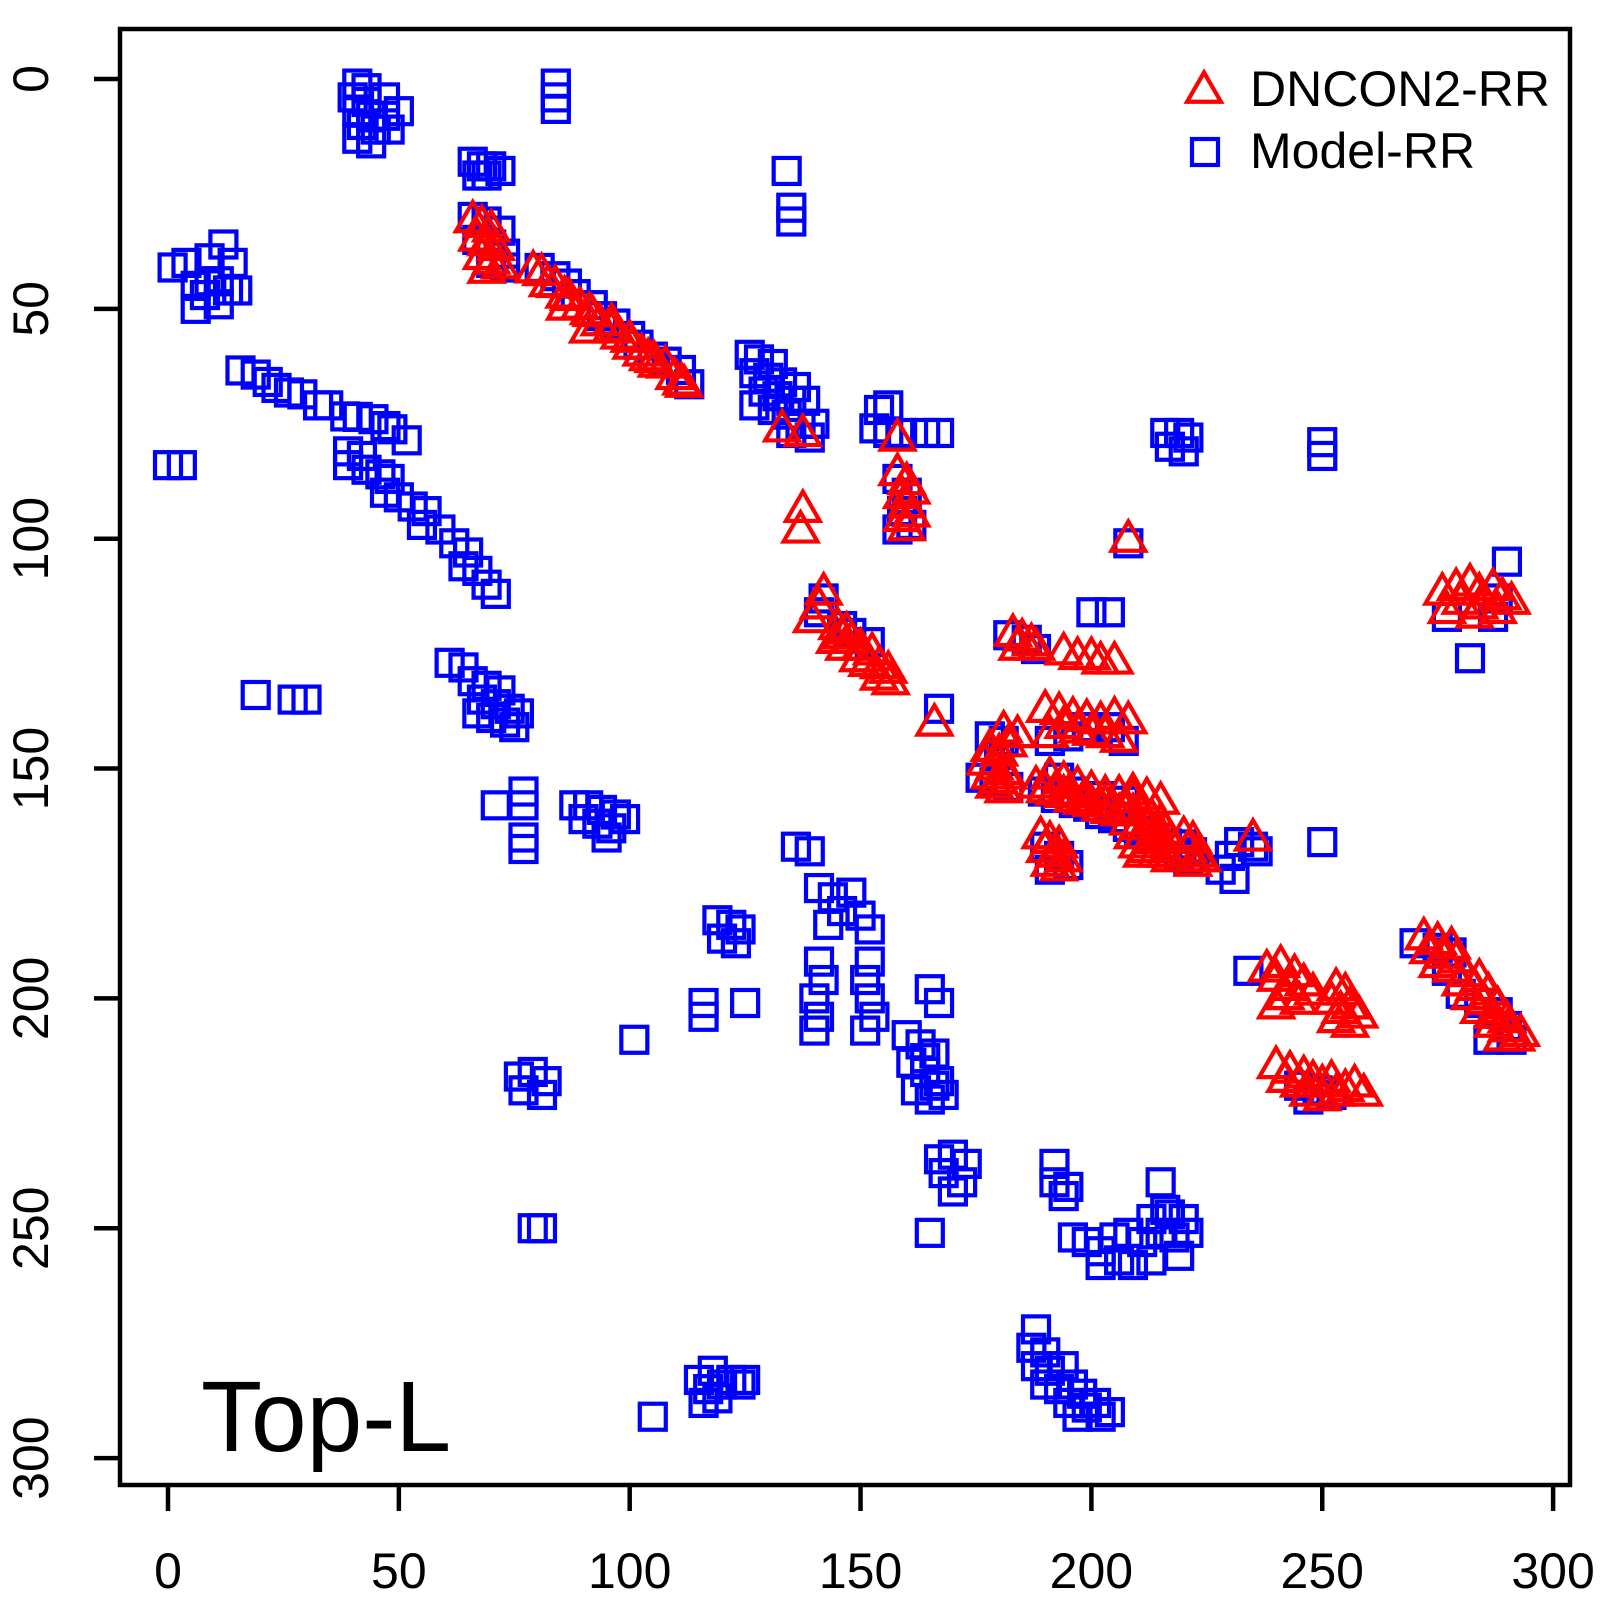 This screenshot has width=1600, height=1600. I want to click on x-tick-label: 50, so click(399, 1571).